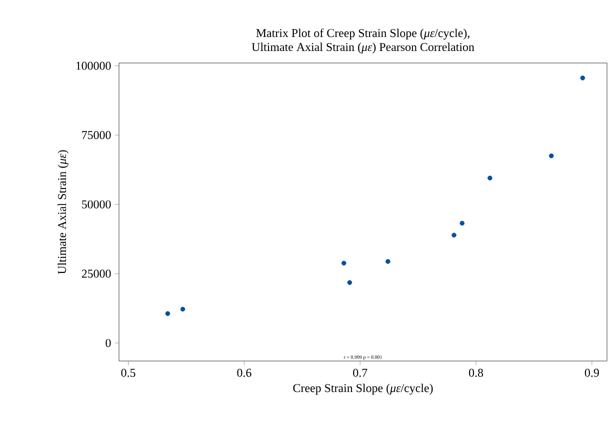  Describe the element at coordinates (591, 372) in the screenshot. I see `x-tick-label: 0.9` at that location.